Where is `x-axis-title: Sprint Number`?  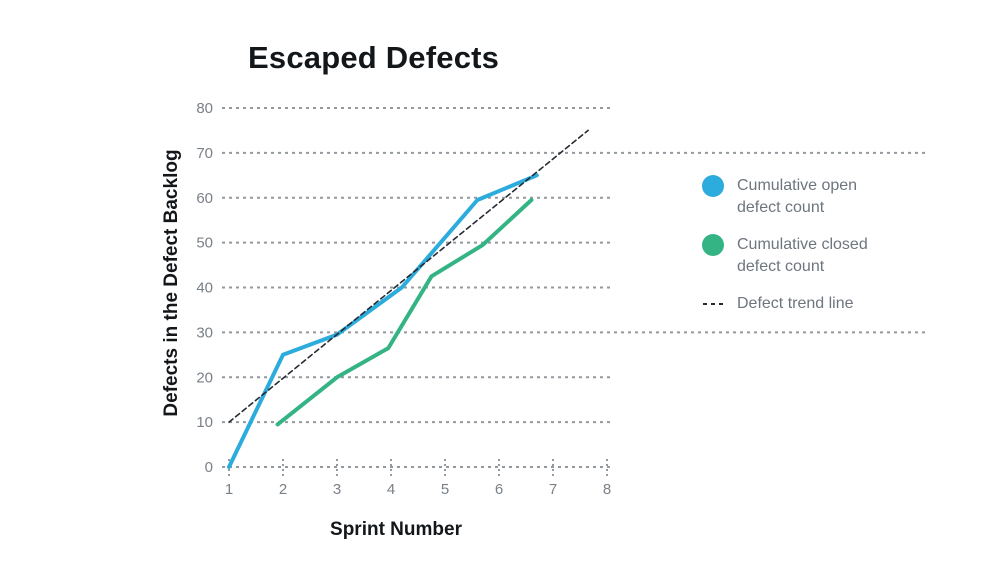
x-axis-title: Sprint Number is located at coordinates (396, 529).